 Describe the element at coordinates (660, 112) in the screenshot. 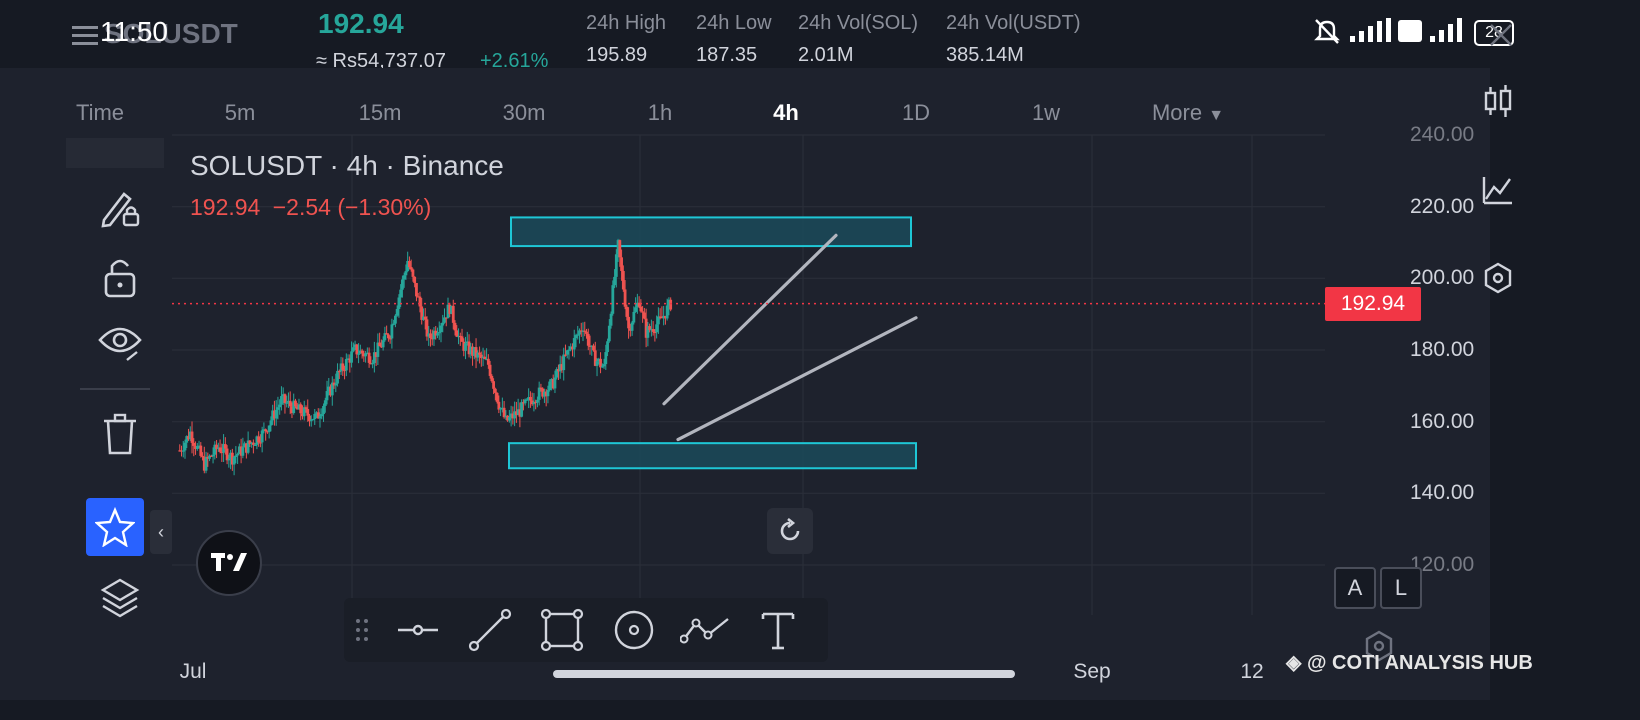

I see `tab-1h: 1h` at that location.